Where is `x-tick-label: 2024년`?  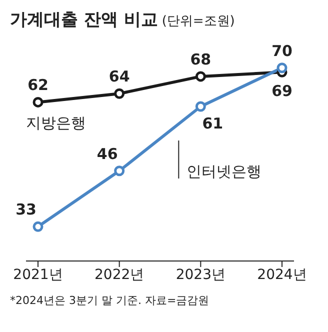 x-tick-label: 2024년 is located at coordinates (282, 274).